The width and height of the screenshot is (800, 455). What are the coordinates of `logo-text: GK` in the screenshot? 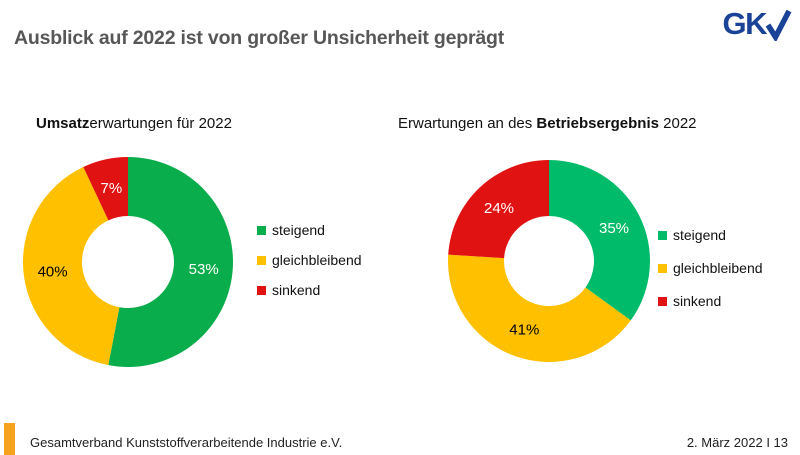 It's located at (745, 23).